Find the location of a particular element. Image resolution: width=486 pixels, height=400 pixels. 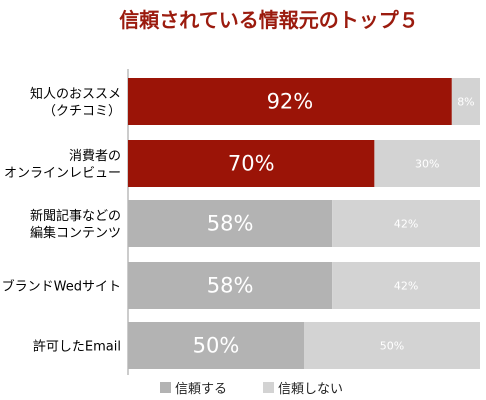

data-label-distrust-2: 42% is located at coordinates (406, 224).